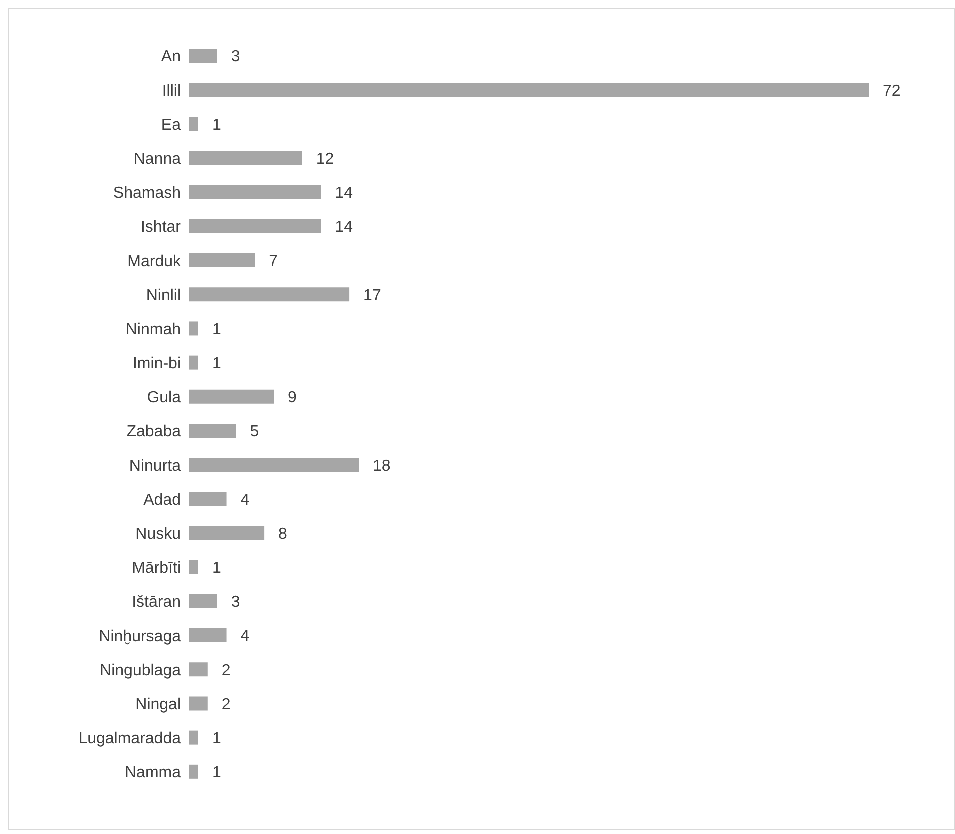 This screenshot has height=834, width=955. Describe the element at coordinates (147, 193) in the screenshot. I see `y-tick-label: Shamash` at that location.